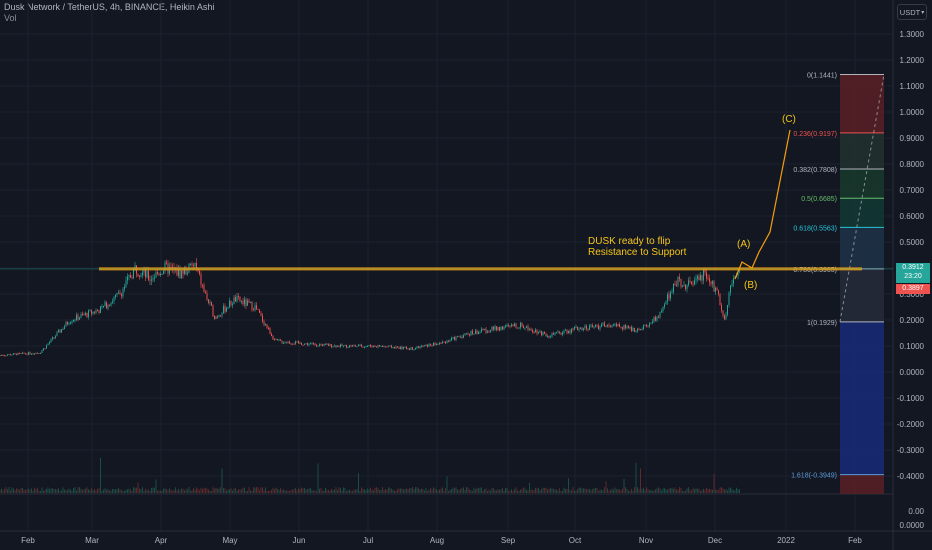 The image size is (932, 550). I want to click on currency-selector: USDT ▾, so click(912, 12).